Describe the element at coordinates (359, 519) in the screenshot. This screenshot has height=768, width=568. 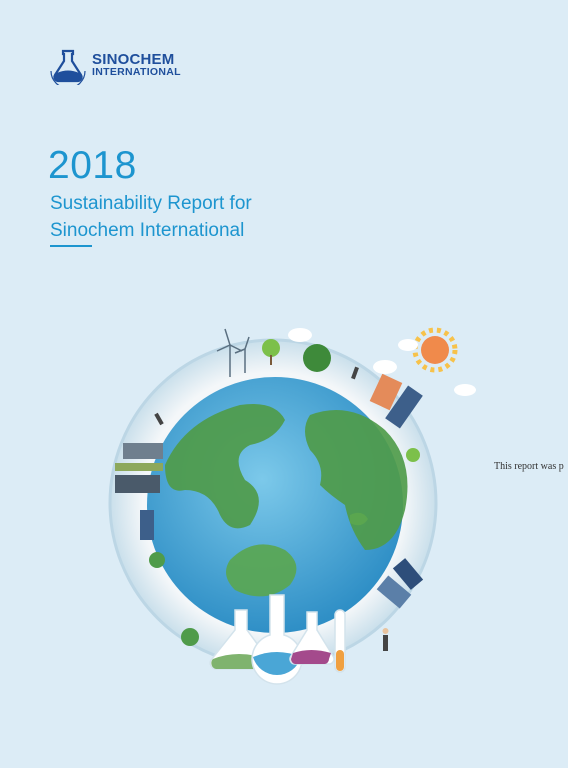
I see `island` at that location.